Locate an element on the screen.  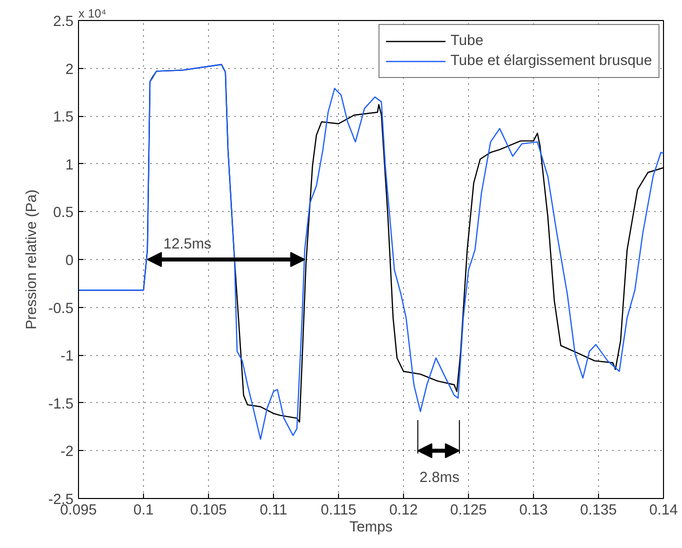
x-axis-title: Temps is located at coordinates (371, 528).